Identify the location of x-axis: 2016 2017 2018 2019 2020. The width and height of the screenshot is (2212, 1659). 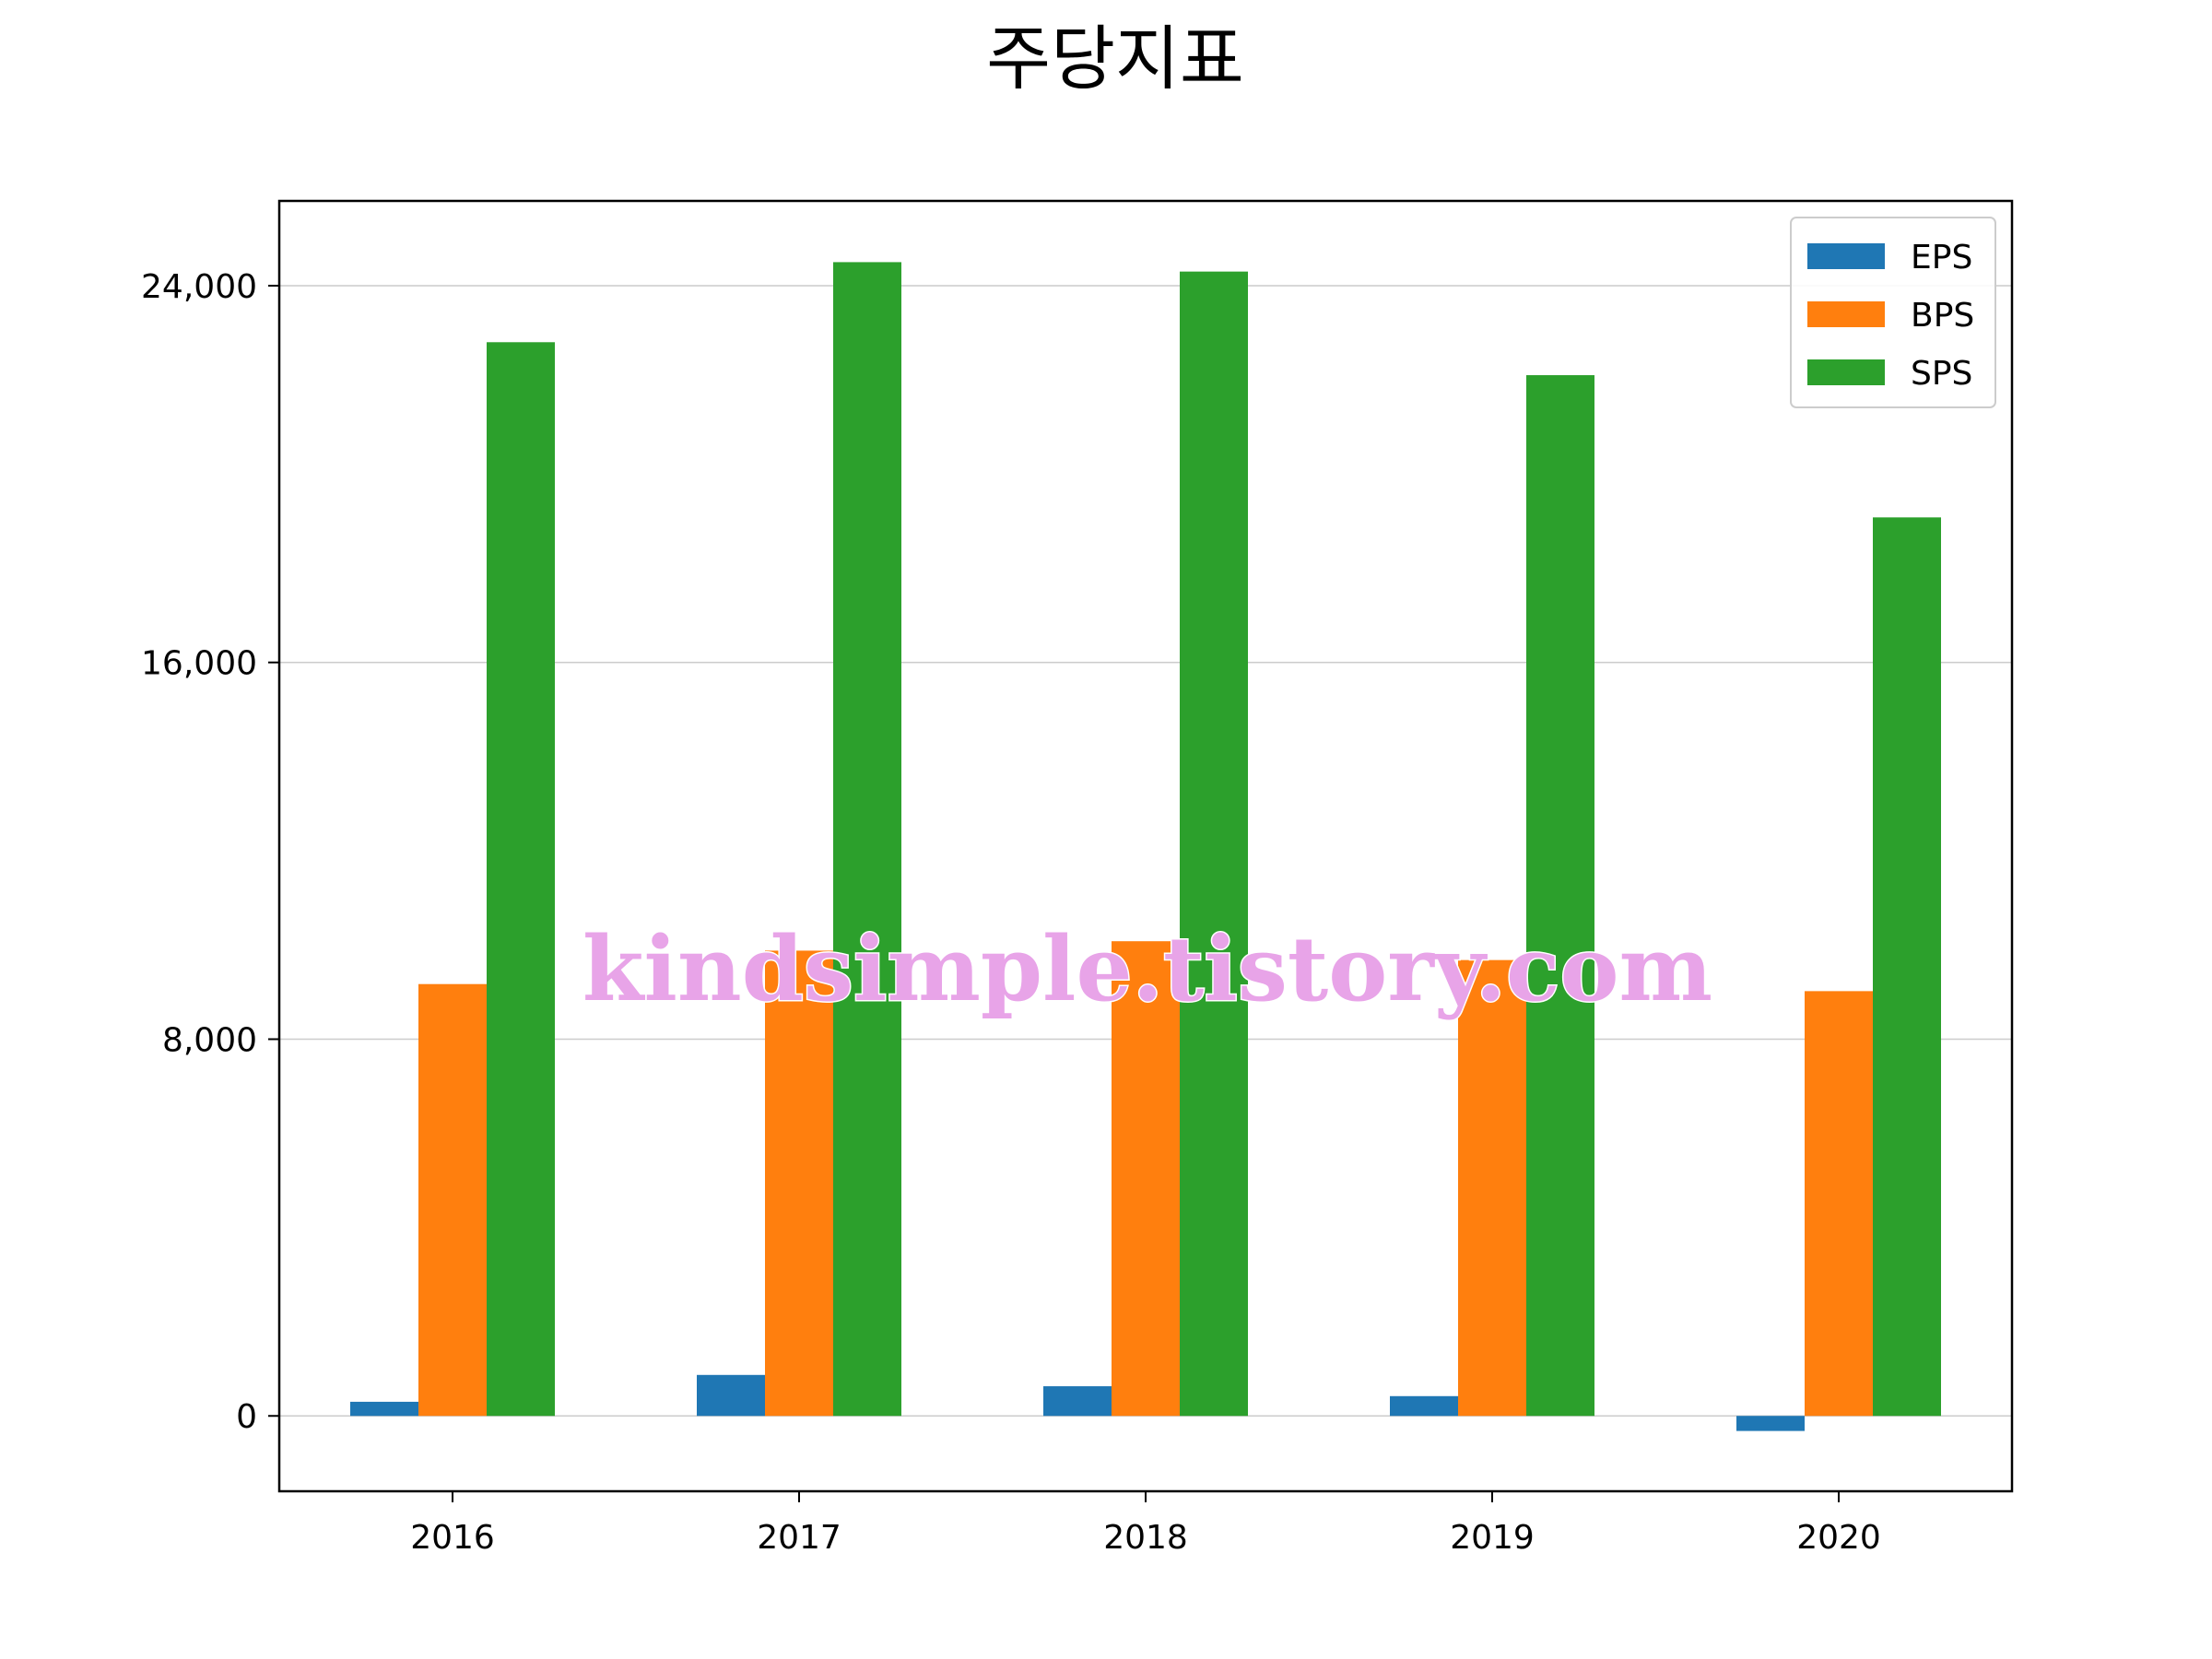
(1145, 1524).